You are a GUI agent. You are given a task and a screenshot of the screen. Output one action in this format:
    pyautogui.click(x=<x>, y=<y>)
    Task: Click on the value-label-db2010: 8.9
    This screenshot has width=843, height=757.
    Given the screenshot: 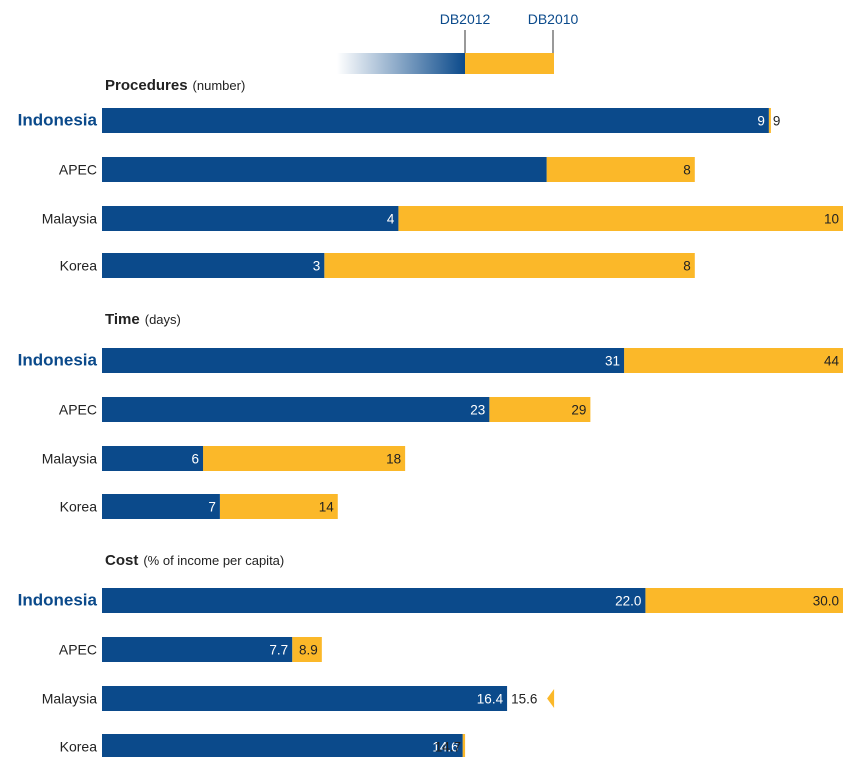 What is the action you would take?
    pyautogui.click(x=308, y=650)
    